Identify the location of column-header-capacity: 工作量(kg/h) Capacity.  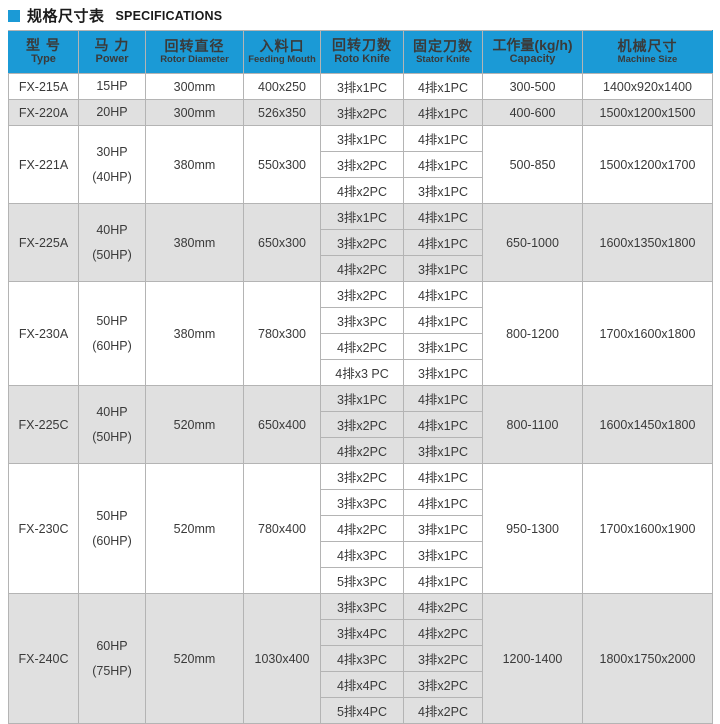
(532, 52).